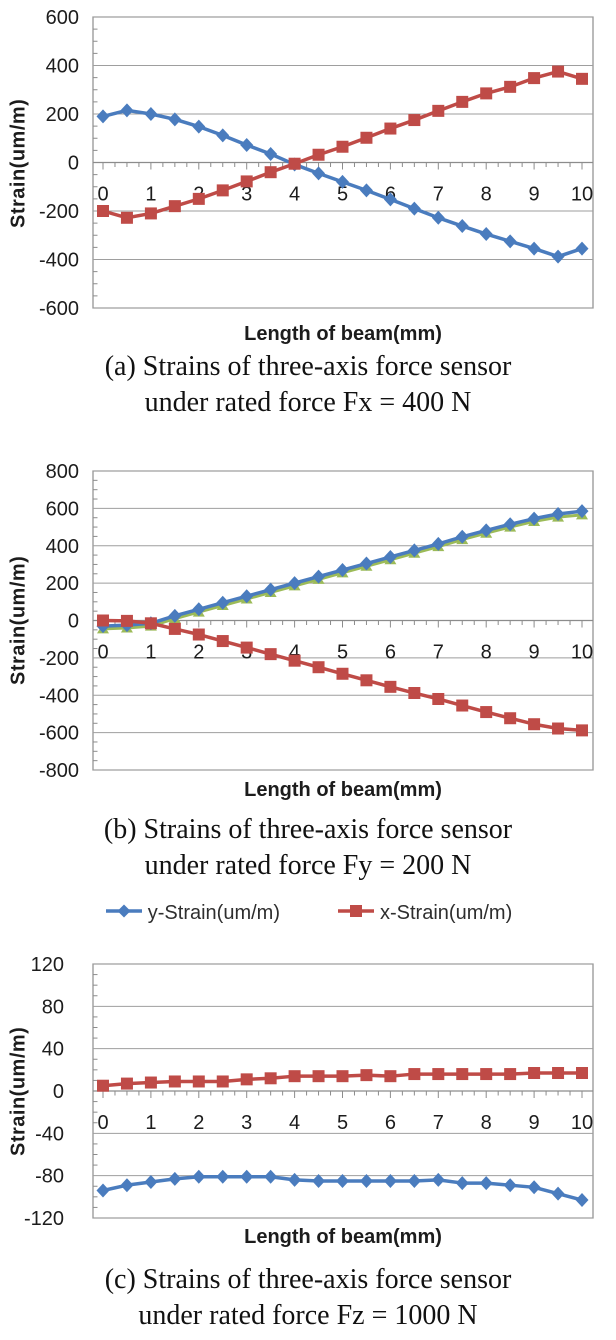 This screenshot has height=1340, width=616. What do you see at coordinates (356, 913) in the screenshot?
I see `x-strain-square-marker-icon` at bounding box center [356, 913].